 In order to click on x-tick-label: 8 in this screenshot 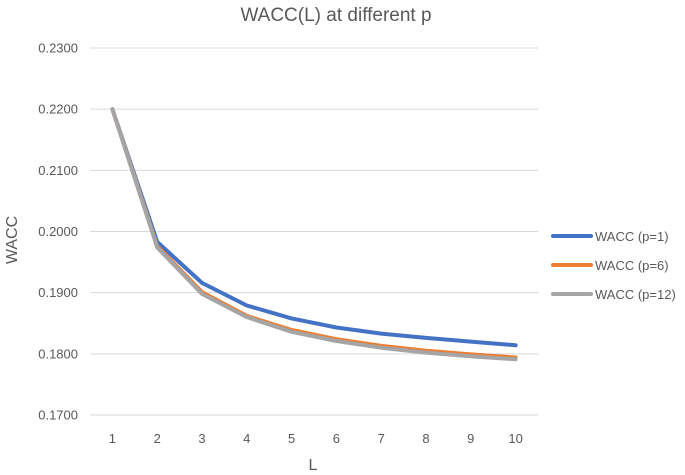, I will do `click(425, 438)`.